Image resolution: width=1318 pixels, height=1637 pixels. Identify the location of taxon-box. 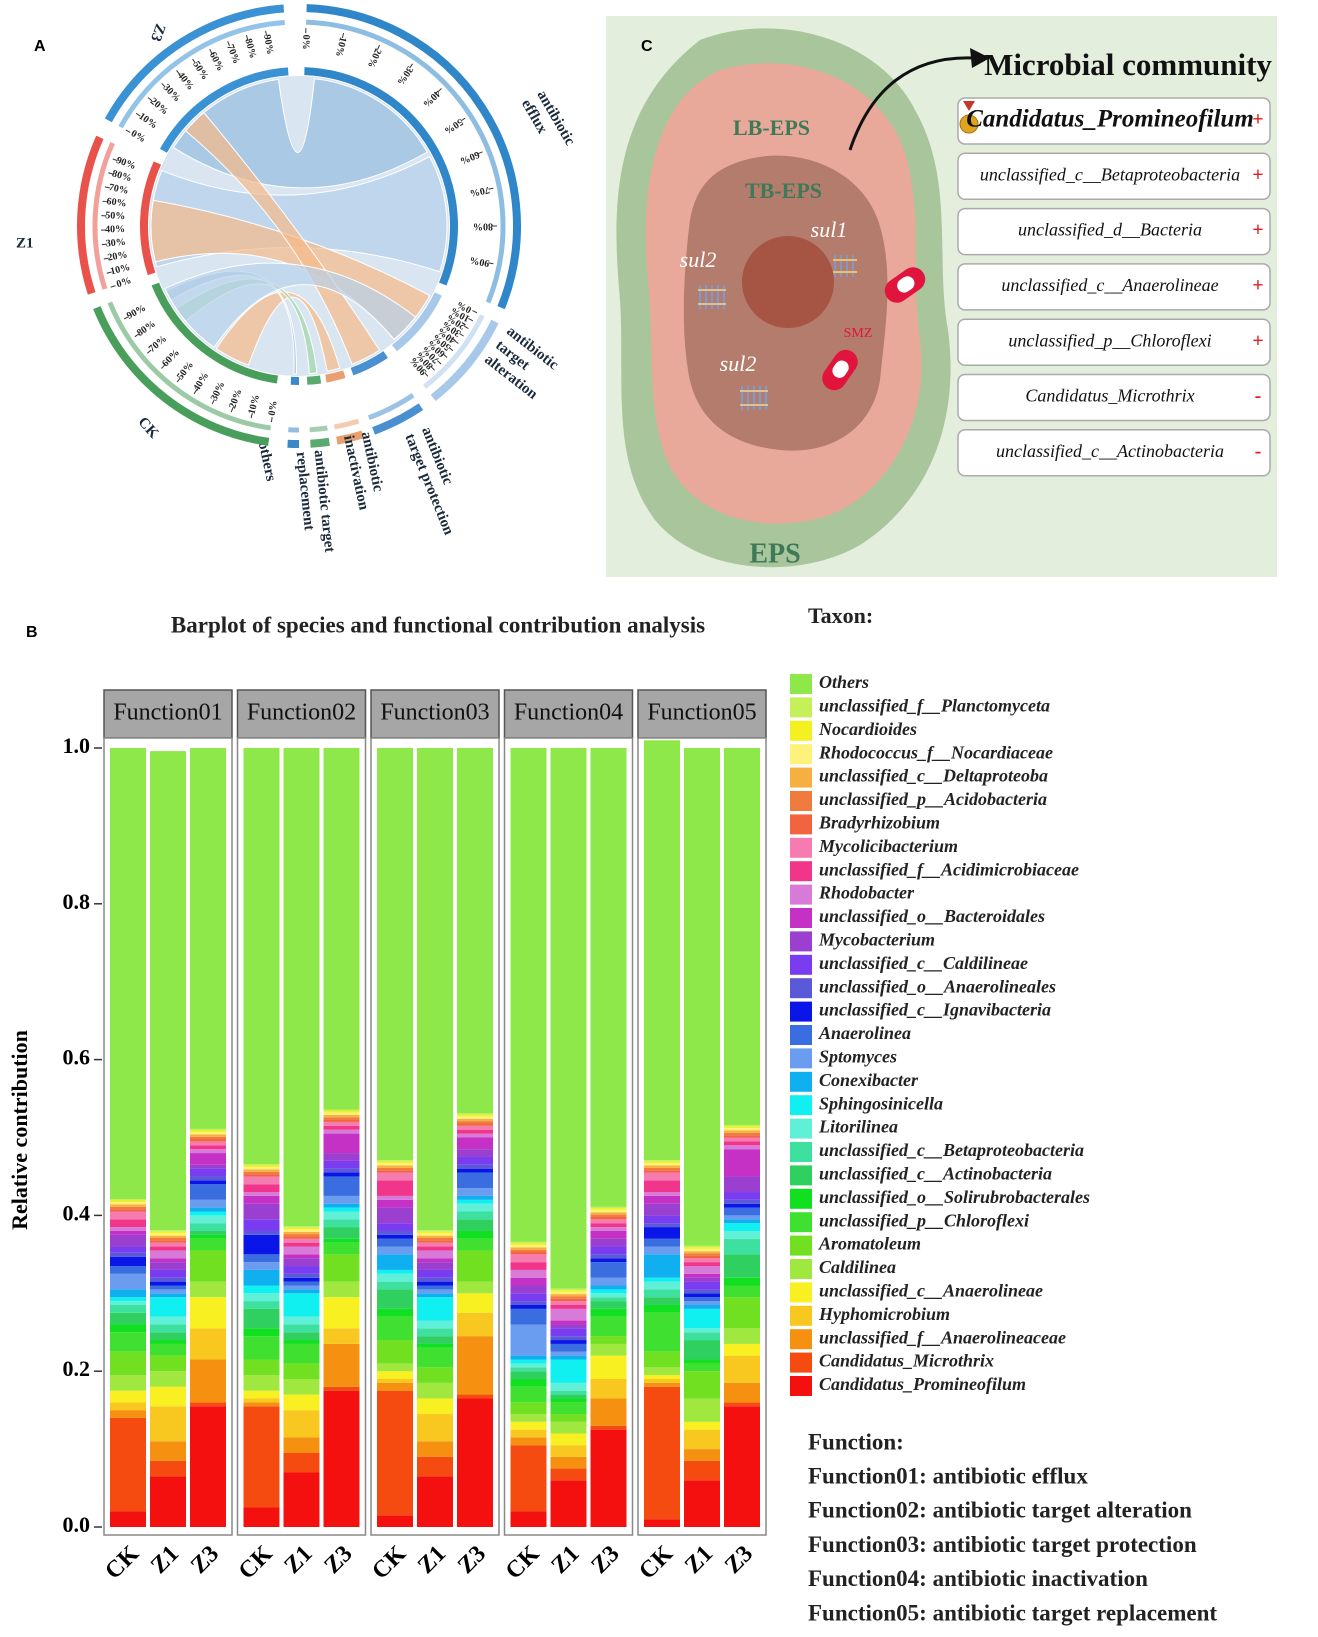
(1114, 342).